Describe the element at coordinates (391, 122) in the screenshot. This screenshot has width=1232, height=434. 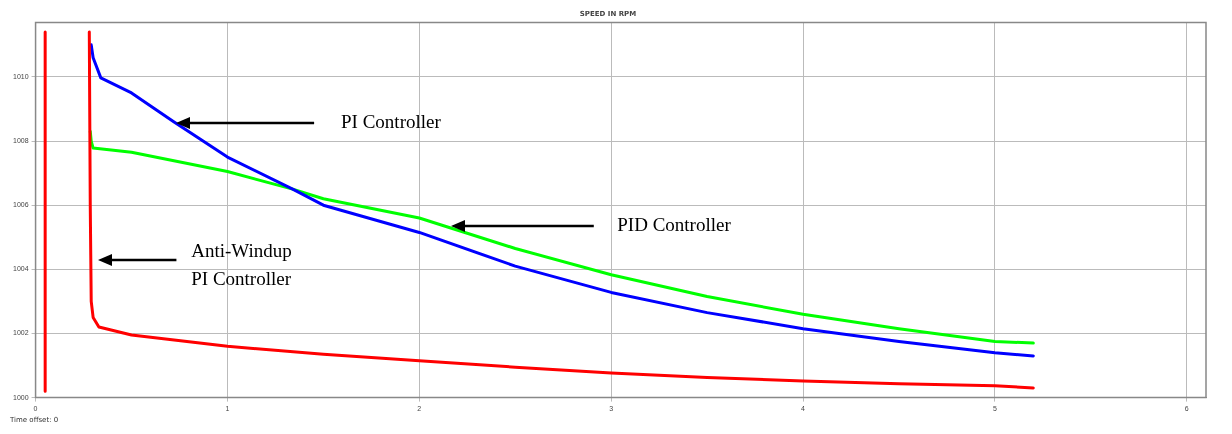
I see `annotation: PI Controller` at that location.